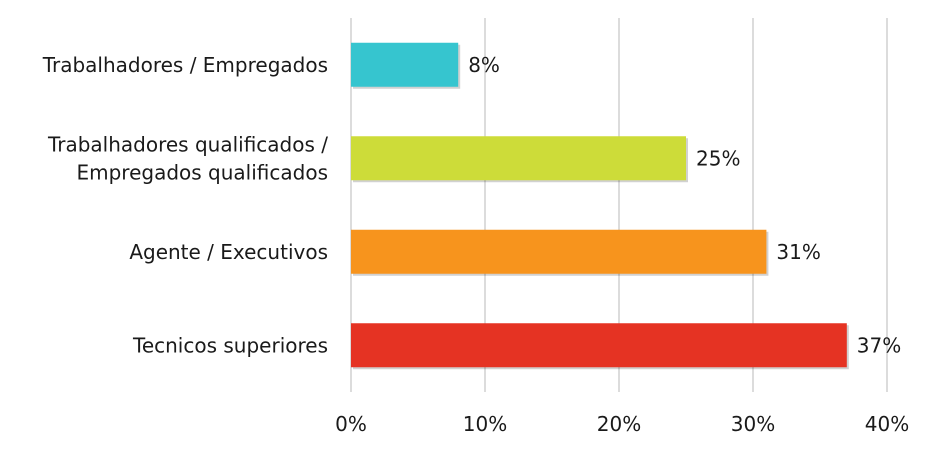 The width and height of the screenshot is (935, 450). I want to click on x-tick-label: 30%, so click(753, 424).